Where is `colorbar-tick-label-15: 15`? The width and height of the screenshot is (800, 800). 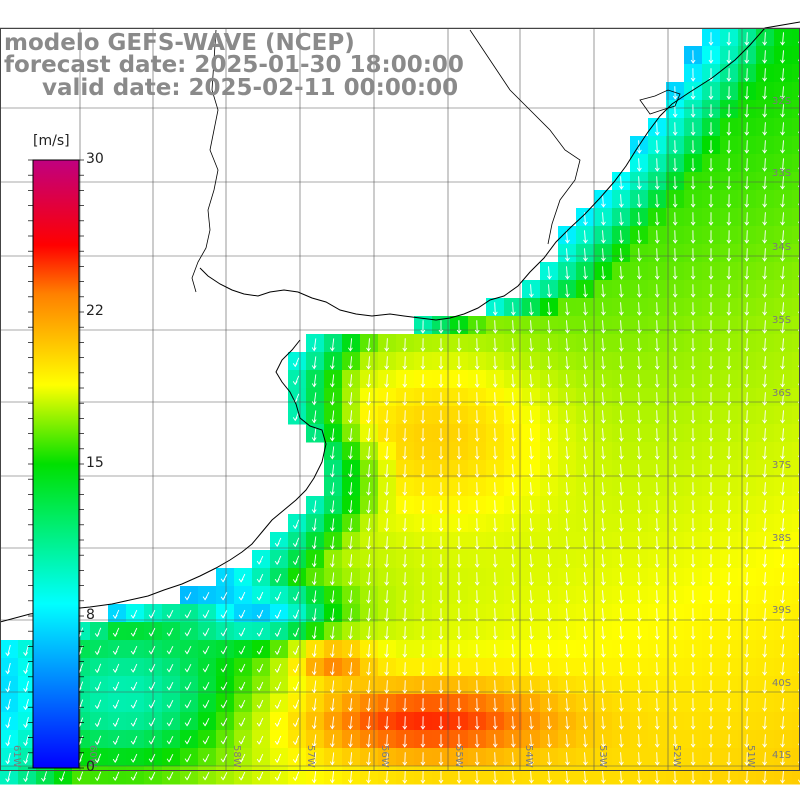 colorbar-tick-label-15: 15 is located at coordinates (95, 463).